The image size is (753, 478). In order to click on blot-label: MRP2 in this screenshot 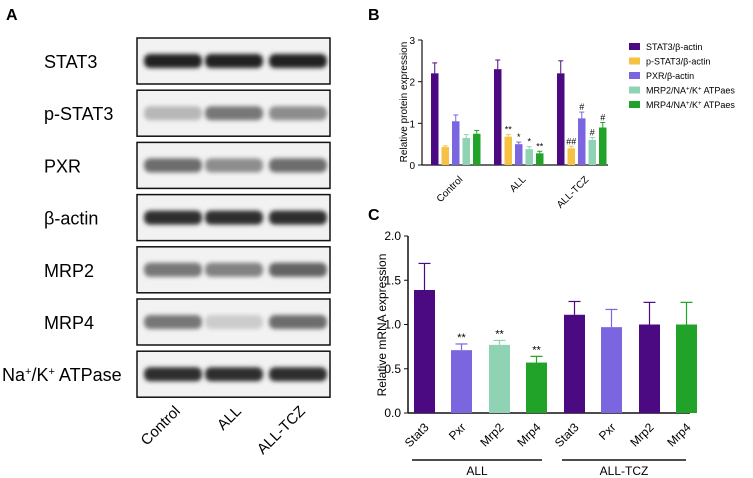, I will do `click(69, 271)`.